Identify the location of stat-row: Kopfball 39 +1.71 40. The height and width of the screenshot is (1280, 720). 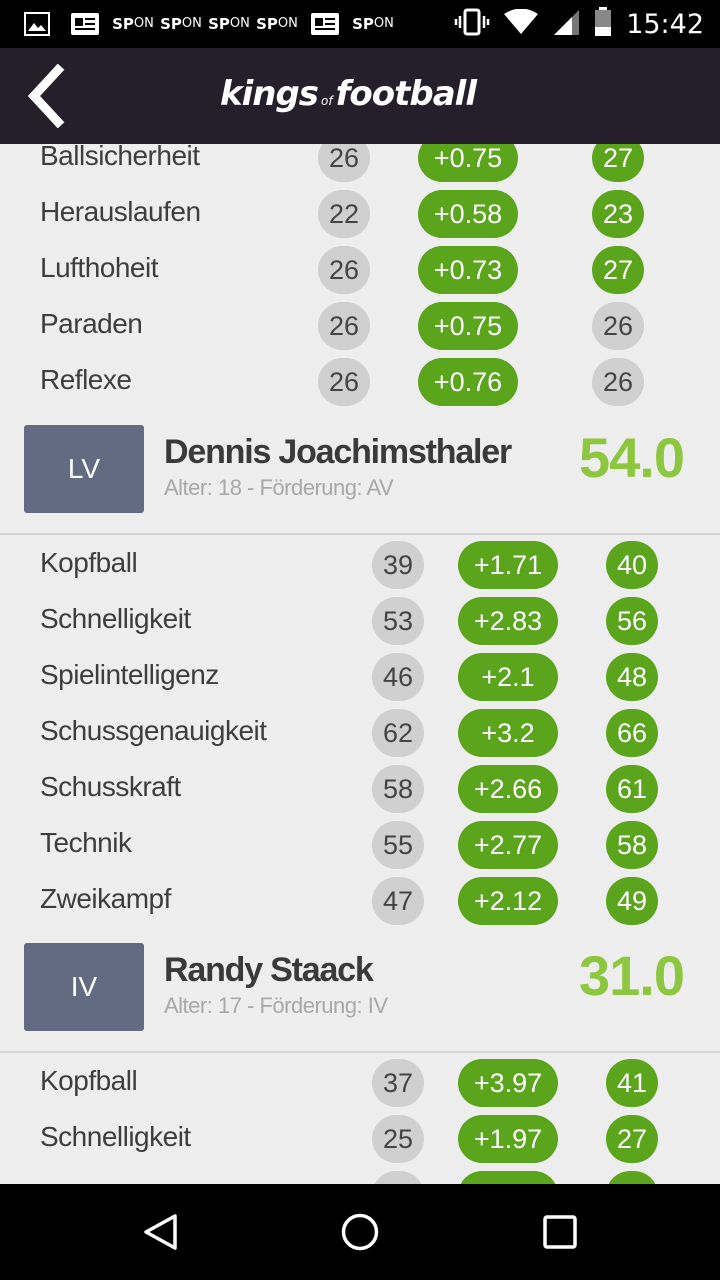
(360, 565).